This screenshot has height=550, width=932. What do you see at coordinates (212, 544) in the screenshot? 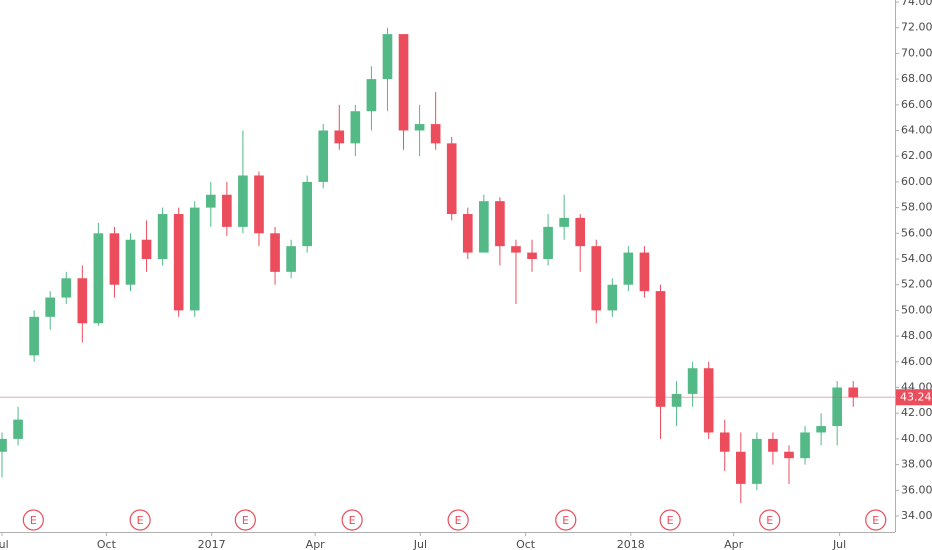
I see `x-tick-label: 2017` at bounding box center [212, 544].